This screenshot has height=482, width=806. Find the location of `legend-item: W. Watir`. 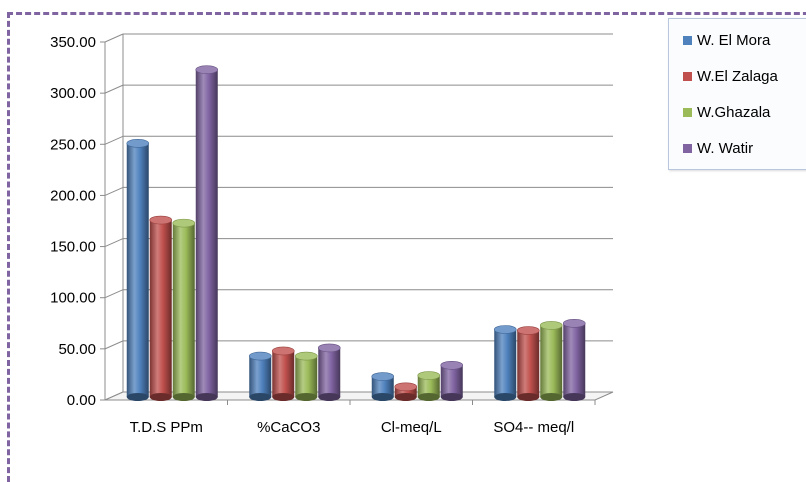

legend-item: W. Watir is located at coordinates (718, 148).